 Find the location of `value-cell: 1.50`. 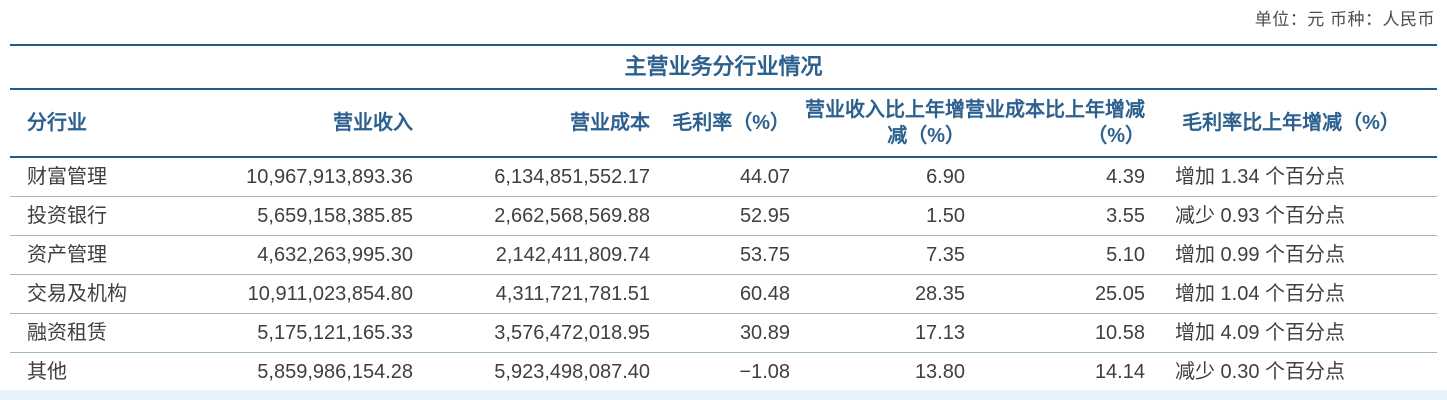

value-cell: 1.50 is located at coordinates (877, 216).